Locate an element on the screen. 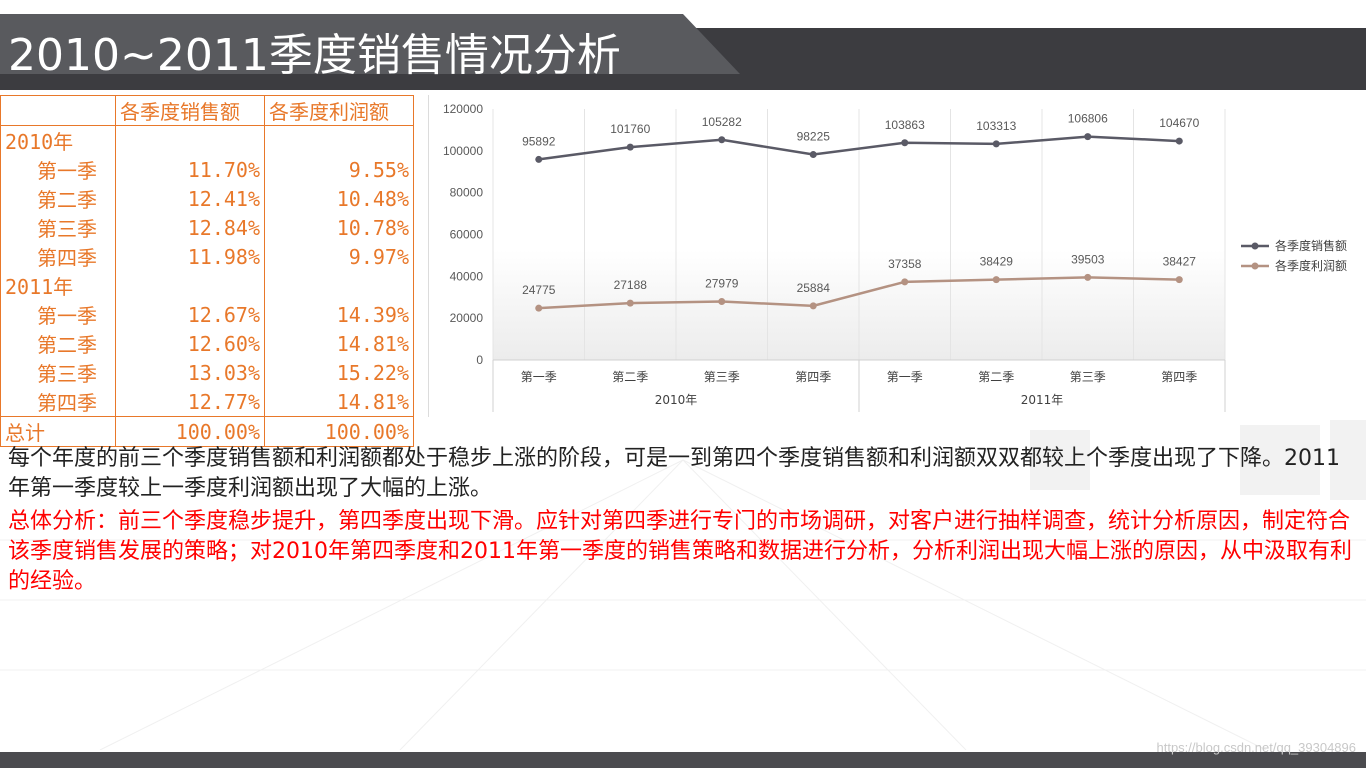 This screenshot has height=768, width=1366. watermark: https://blog.csdn.net/qq_39304896 is located at coordinates (1256, 747).